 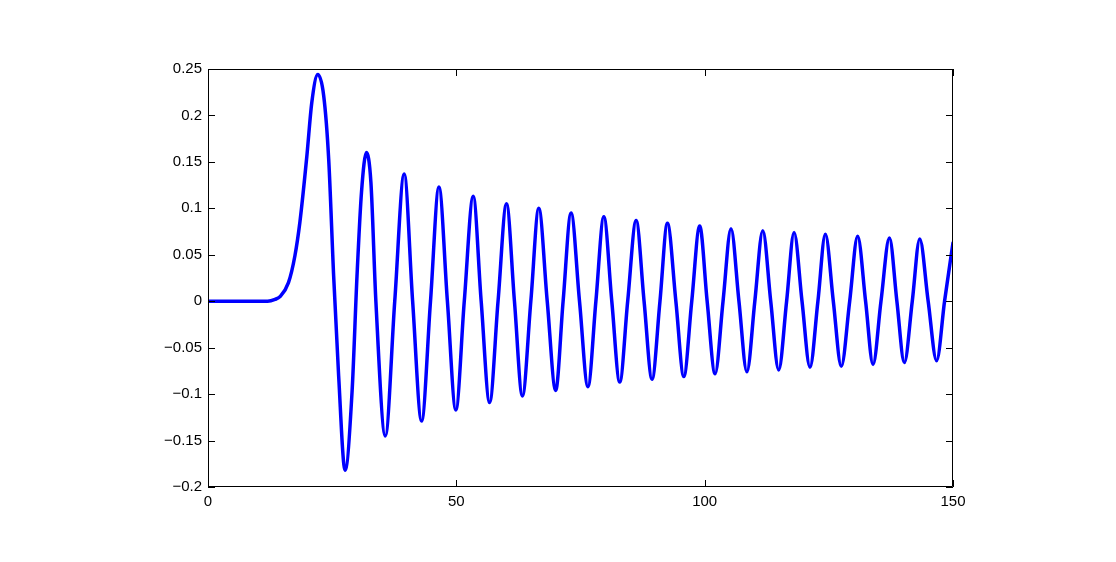 I want to click on x-tick-label: 100, so click(x=705, y=501).